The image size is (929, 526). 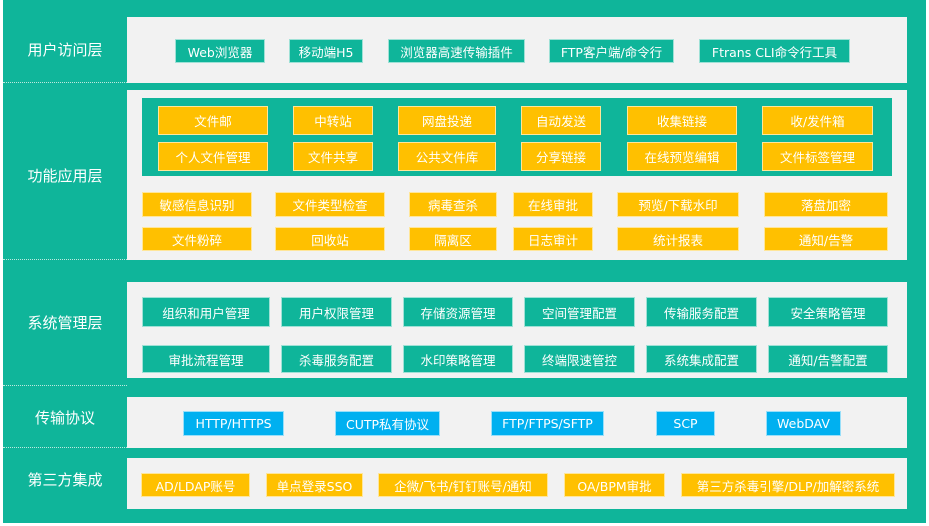 I want to click on system-item: 存储资源管理, so click(x=458, y=312).